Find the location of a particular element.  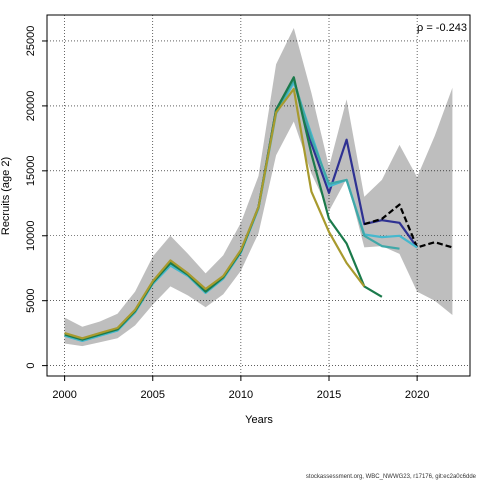

y-tick-label: 10000 is located at coordinates (31, 235).